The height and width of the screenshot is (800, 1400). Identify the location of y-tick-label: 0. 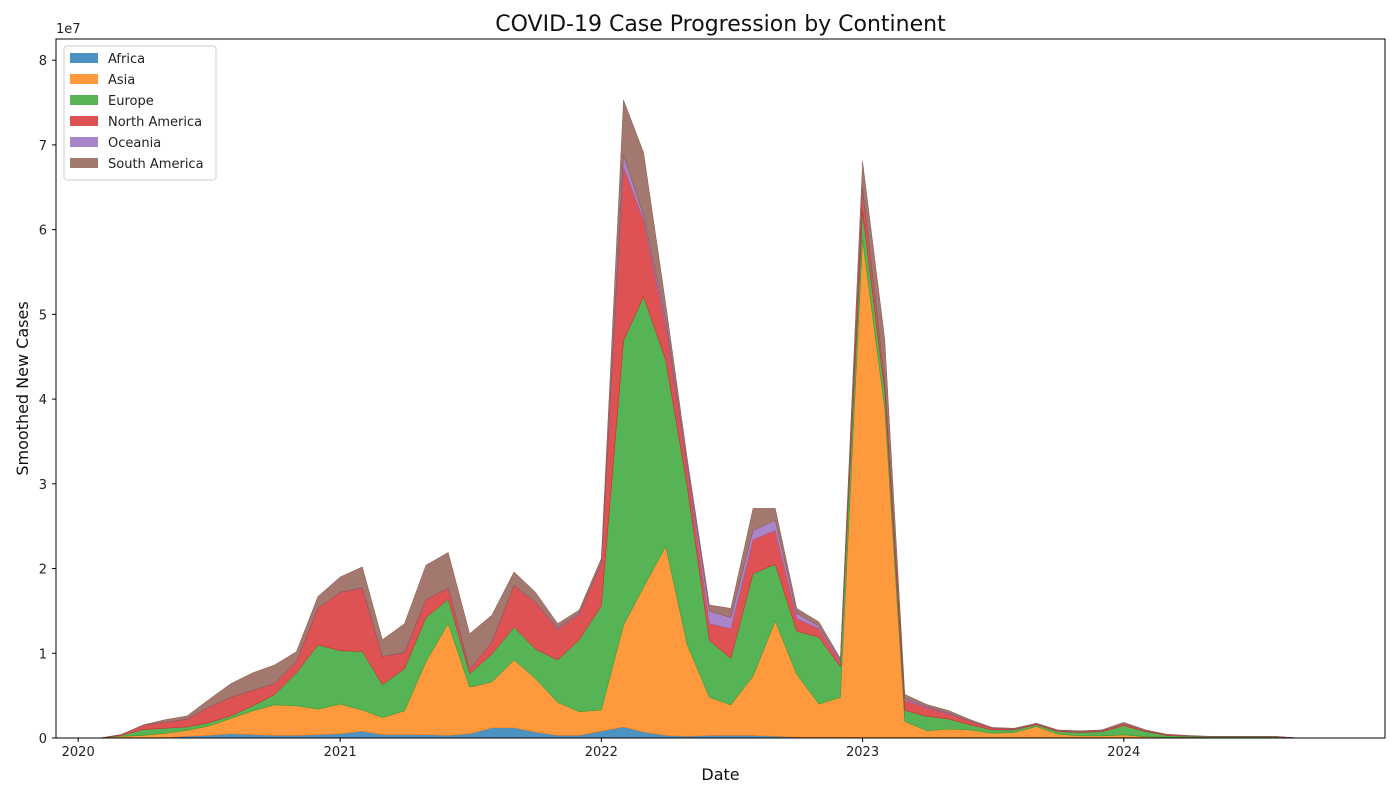
(43, 739).